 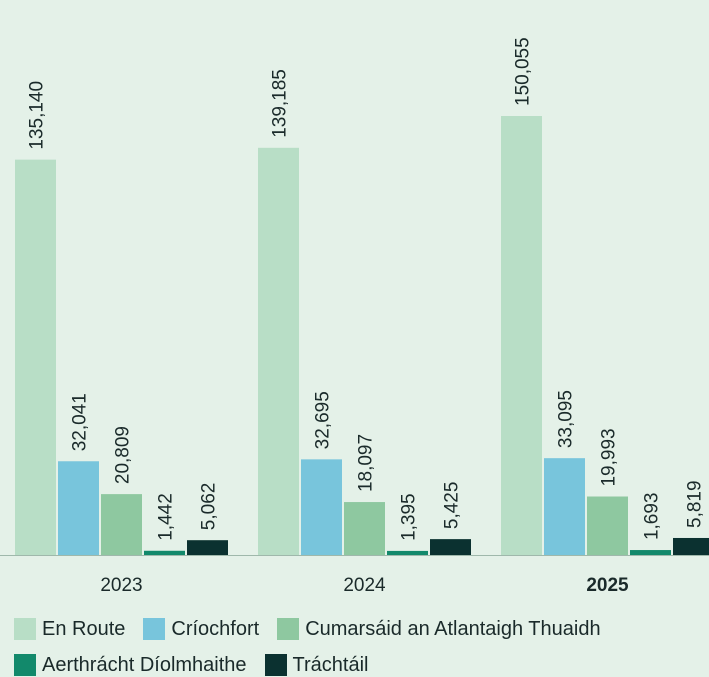 I want to click on value-label: 20,809, so click(x=123, y=455).